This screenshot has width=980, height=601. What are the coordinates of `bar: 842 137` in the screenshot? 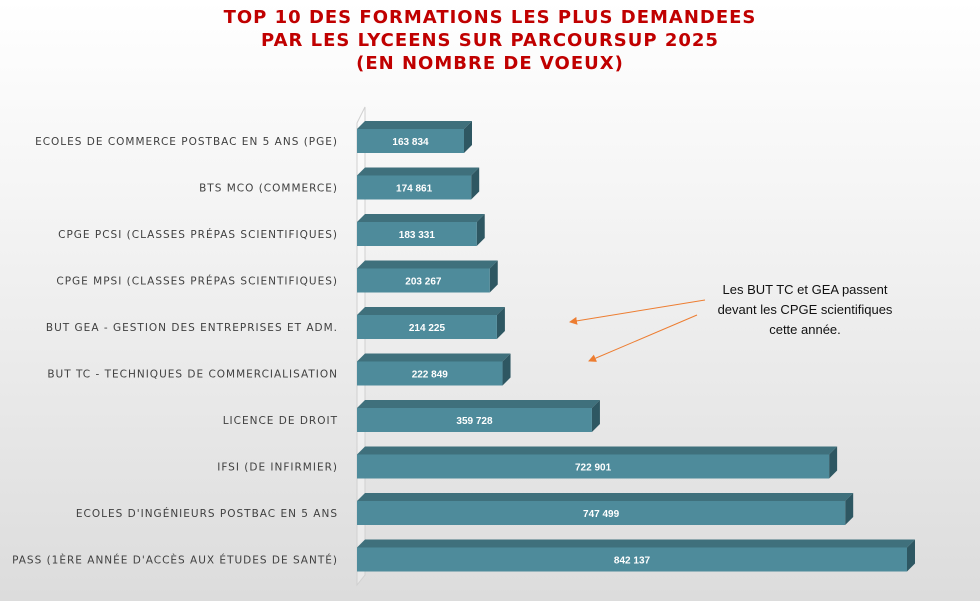 It's located at (636, 555).